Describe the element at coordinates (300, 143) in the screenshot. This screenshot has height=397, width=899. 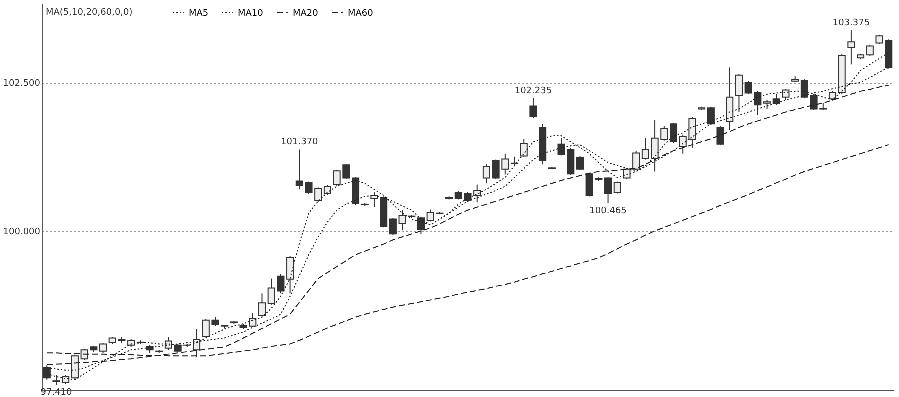
I see `annotation: 101.370` at that location.